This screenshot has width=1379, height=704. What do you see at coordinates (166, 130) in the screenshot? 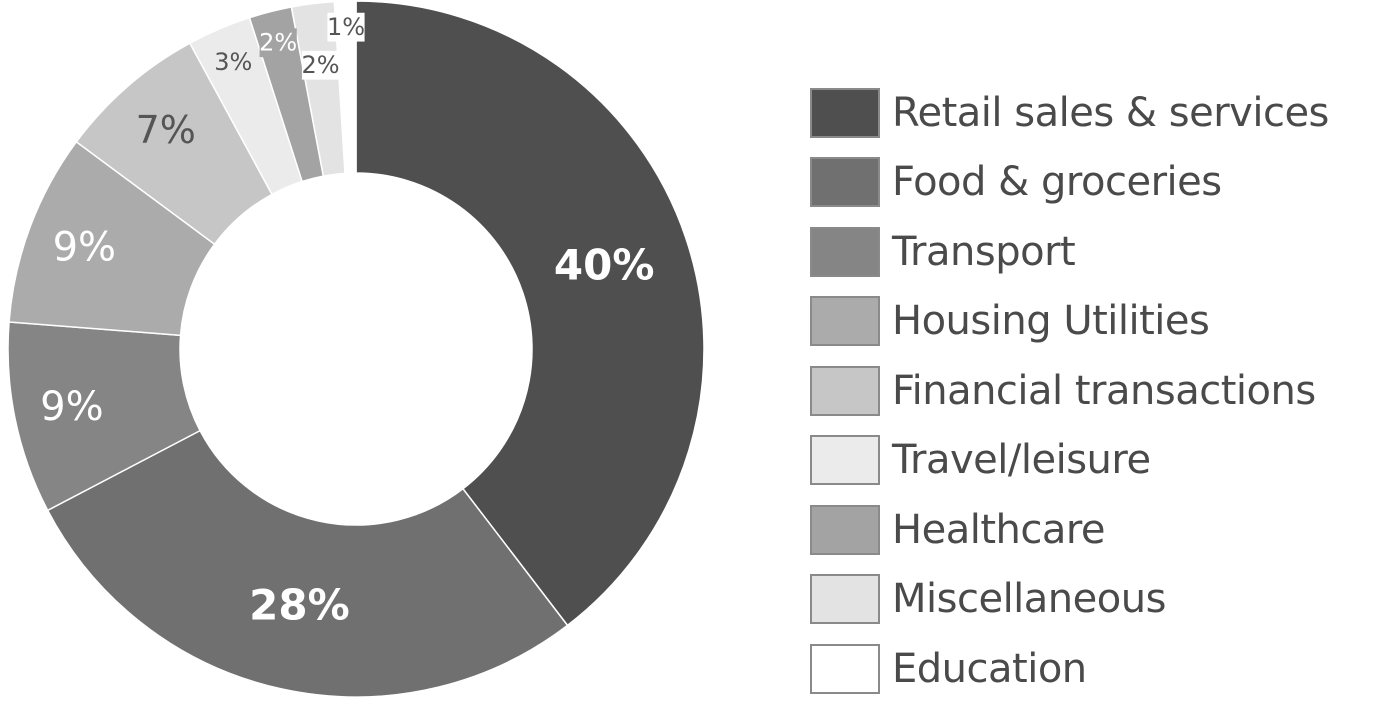
I see `value-label-financial: 7%` at bounding box center [166, 130].